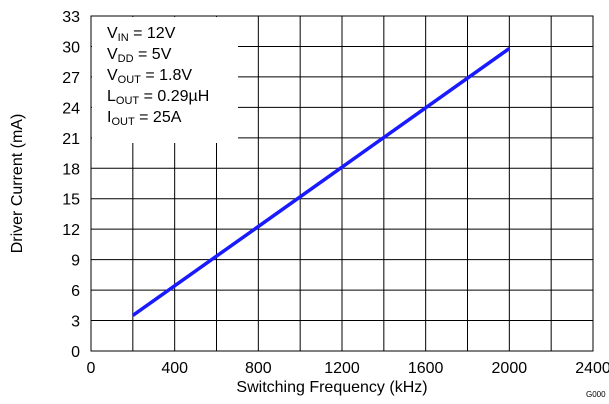 The height and width of the screenshot is (404, 609). What do you see at coordinates (139, 55) in the screenshot?
I see `condition-vdd: VDD = 5V` at bounding box center [139, 55].